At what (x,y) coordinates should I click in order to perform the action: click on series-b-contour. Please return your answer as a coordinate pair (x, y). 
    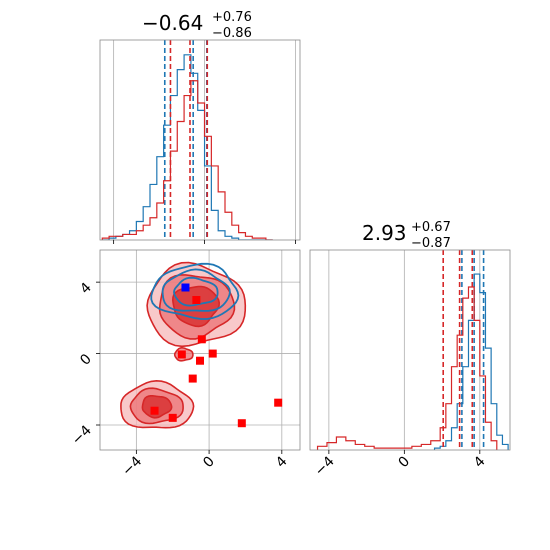
    Looking at the image, I should click on (196, 306).